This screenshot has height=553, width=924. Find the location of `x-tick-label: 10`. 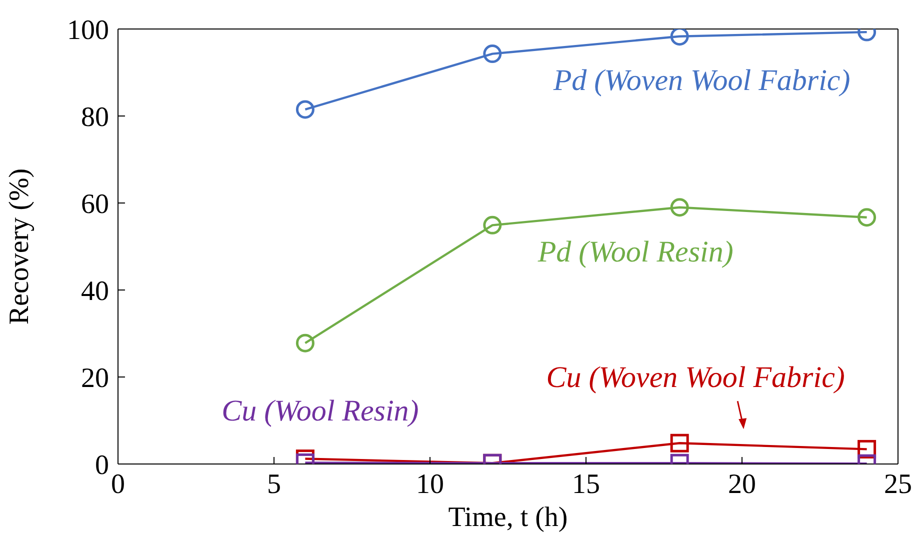

x-tick-label: 10 is located at coordinates (430, 484).